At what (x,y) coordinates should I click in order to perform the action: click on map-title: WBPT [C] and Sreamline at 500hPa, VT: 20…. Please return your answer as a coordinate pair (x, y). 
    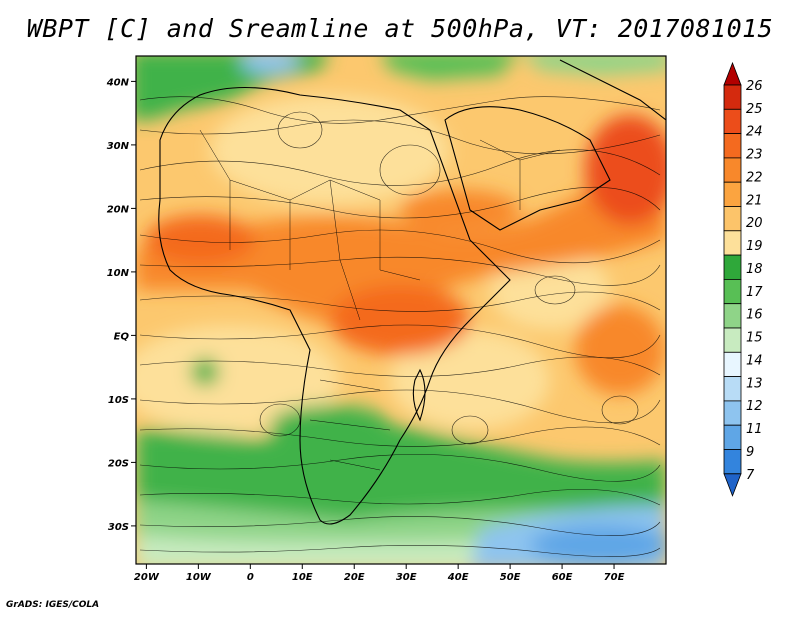
    Looking at the image, I should click on (400, 28).